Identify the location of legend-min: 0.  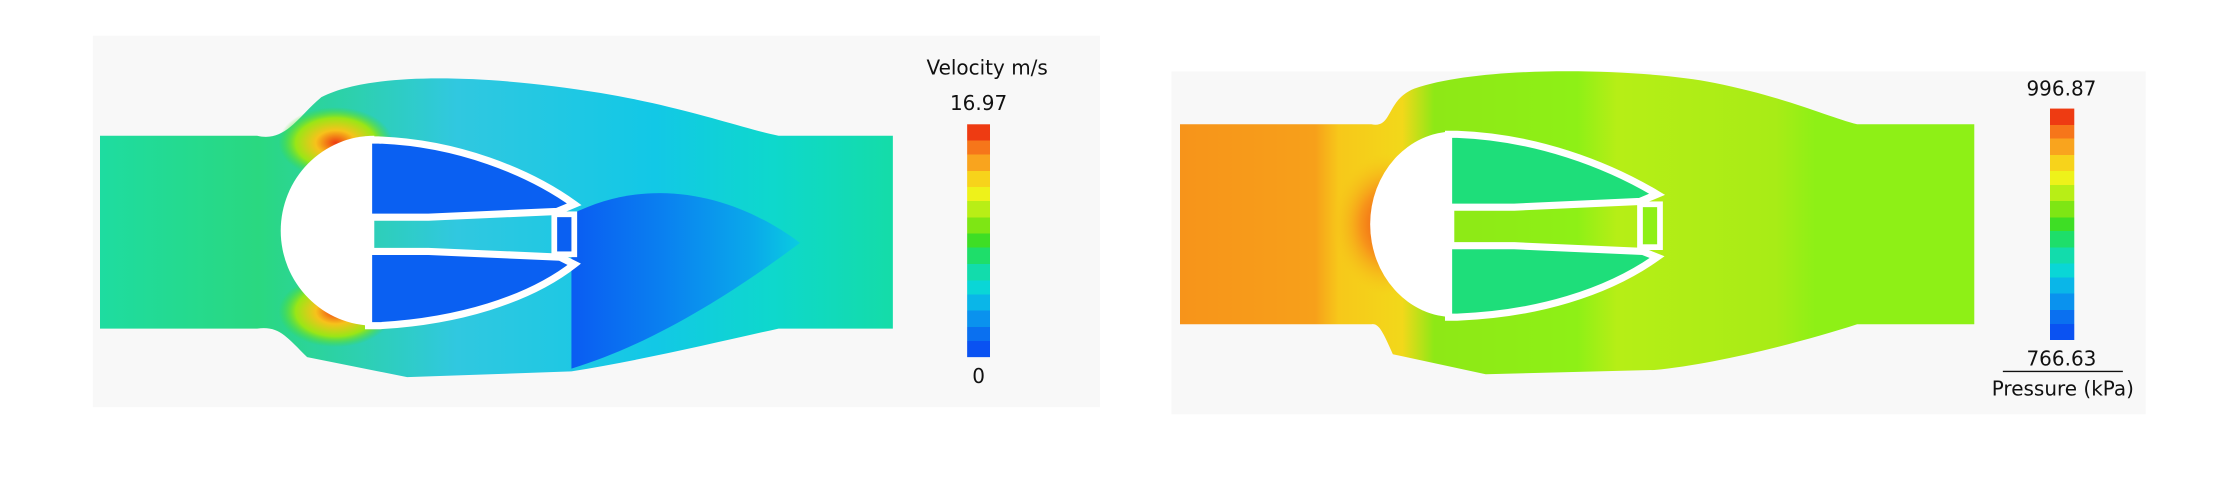
(978, 376).